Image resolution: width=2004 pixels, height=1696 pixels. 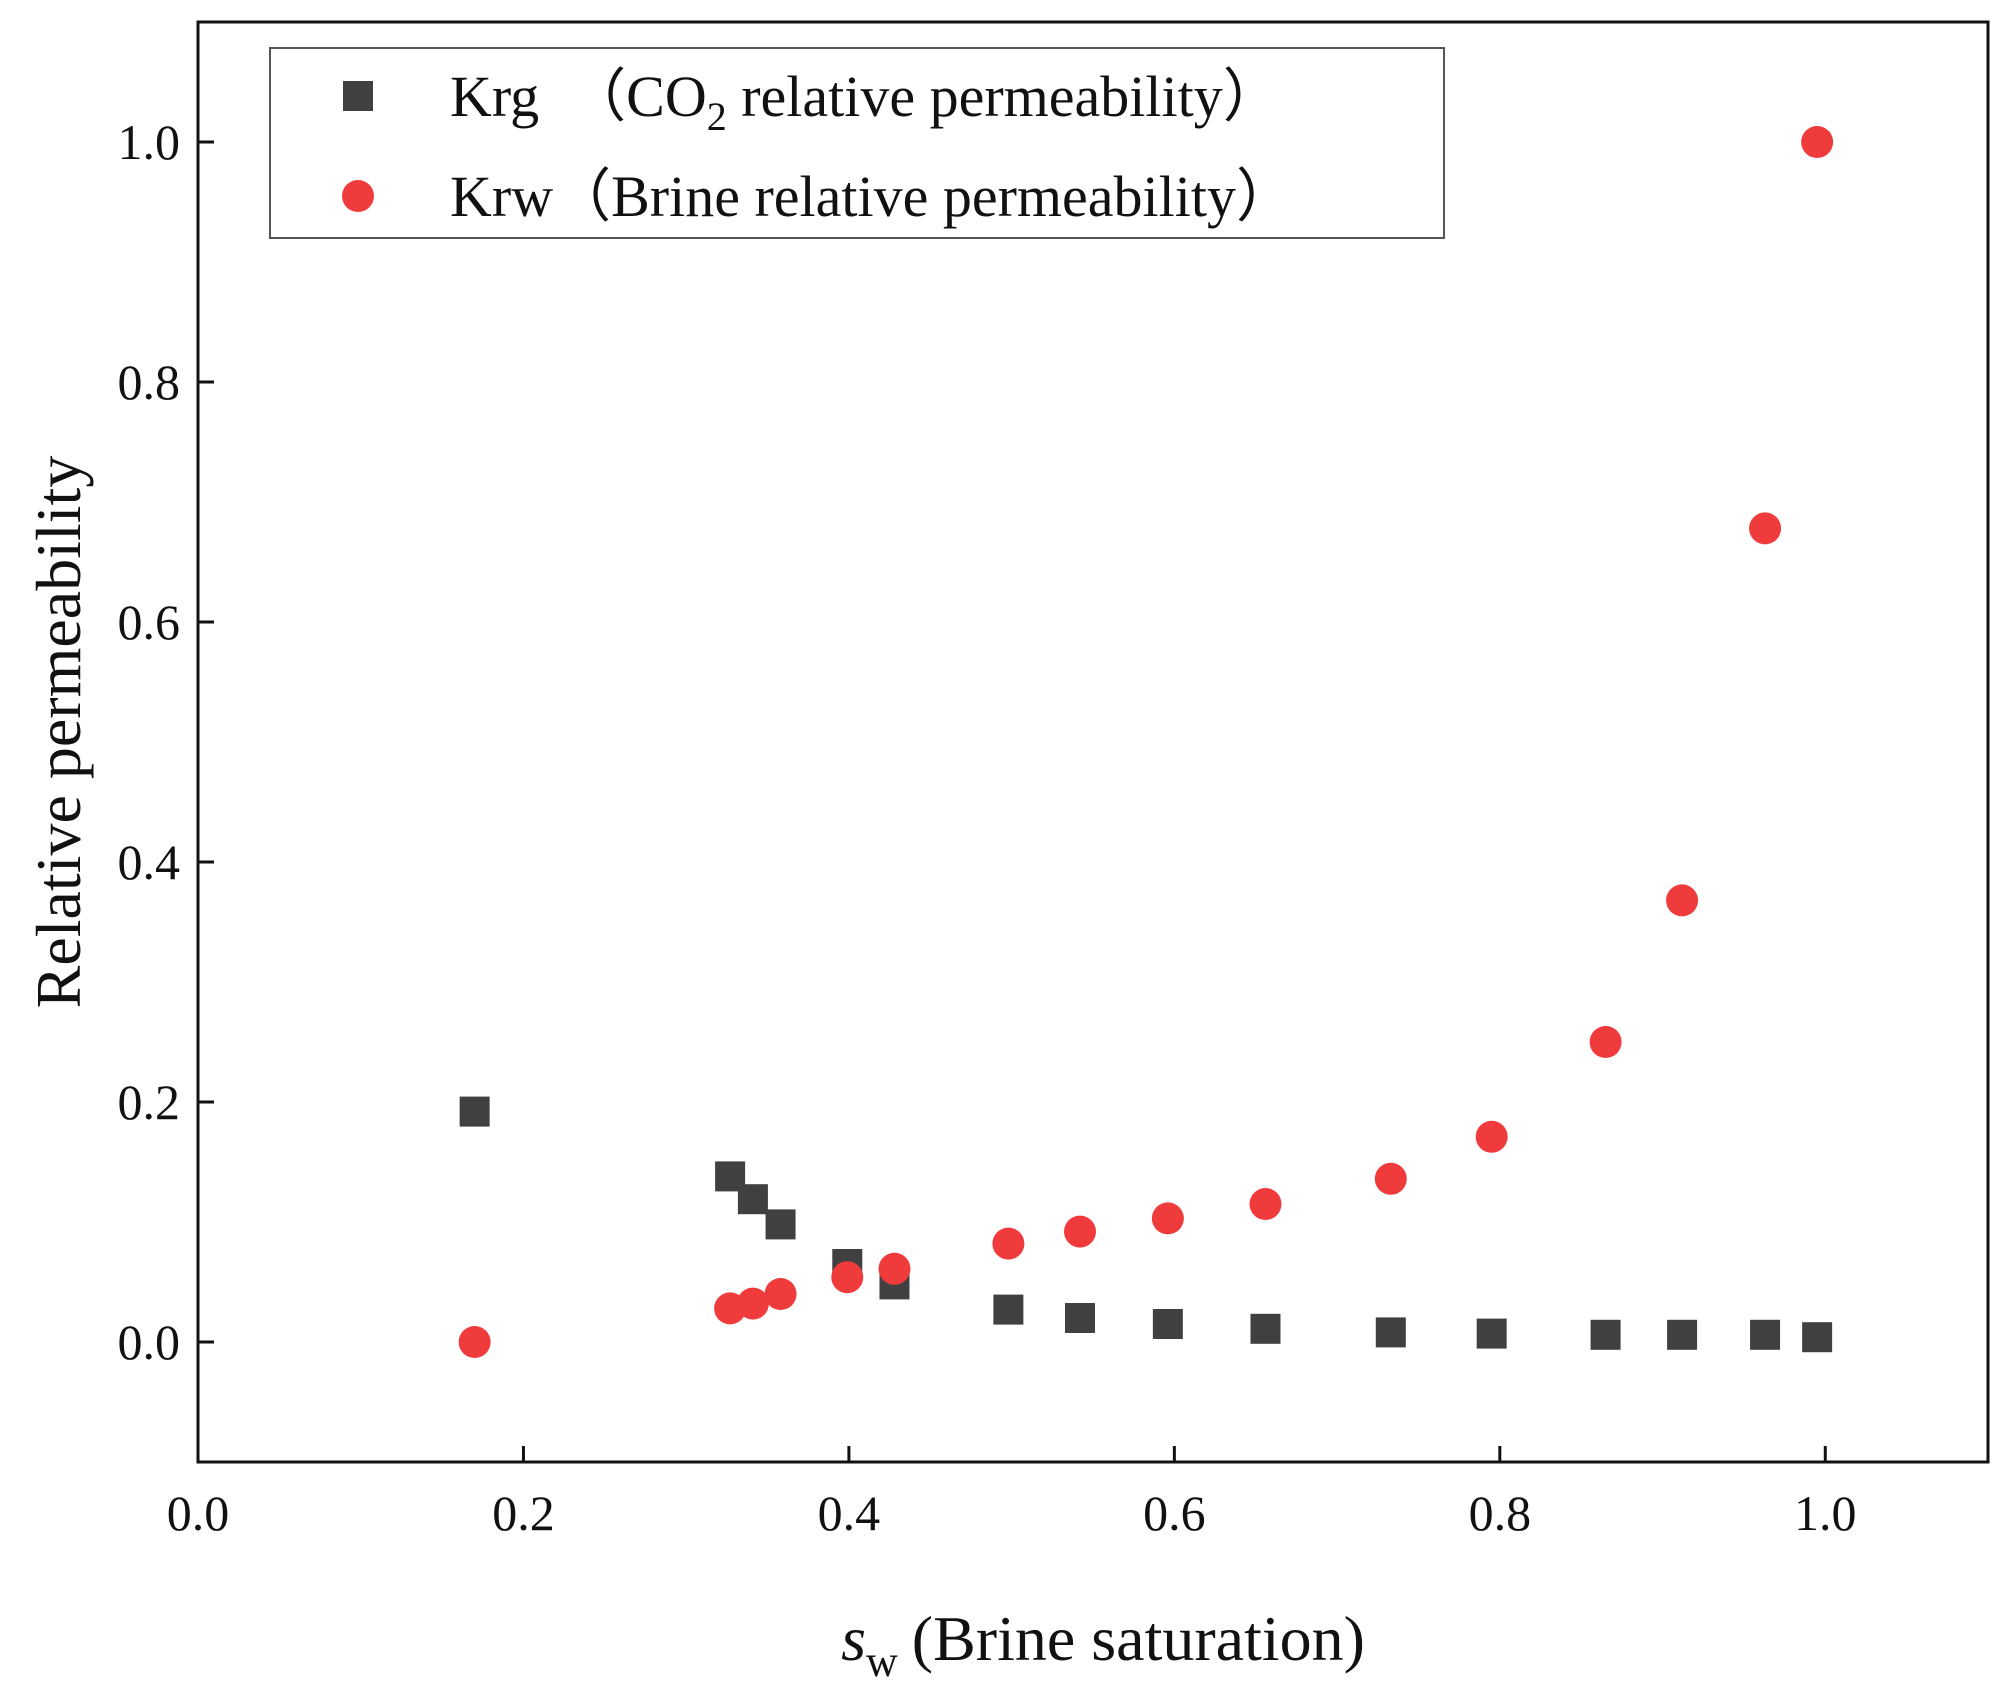 I want to click on y-tick-label: 0.2, so click(x=149, y=1102).